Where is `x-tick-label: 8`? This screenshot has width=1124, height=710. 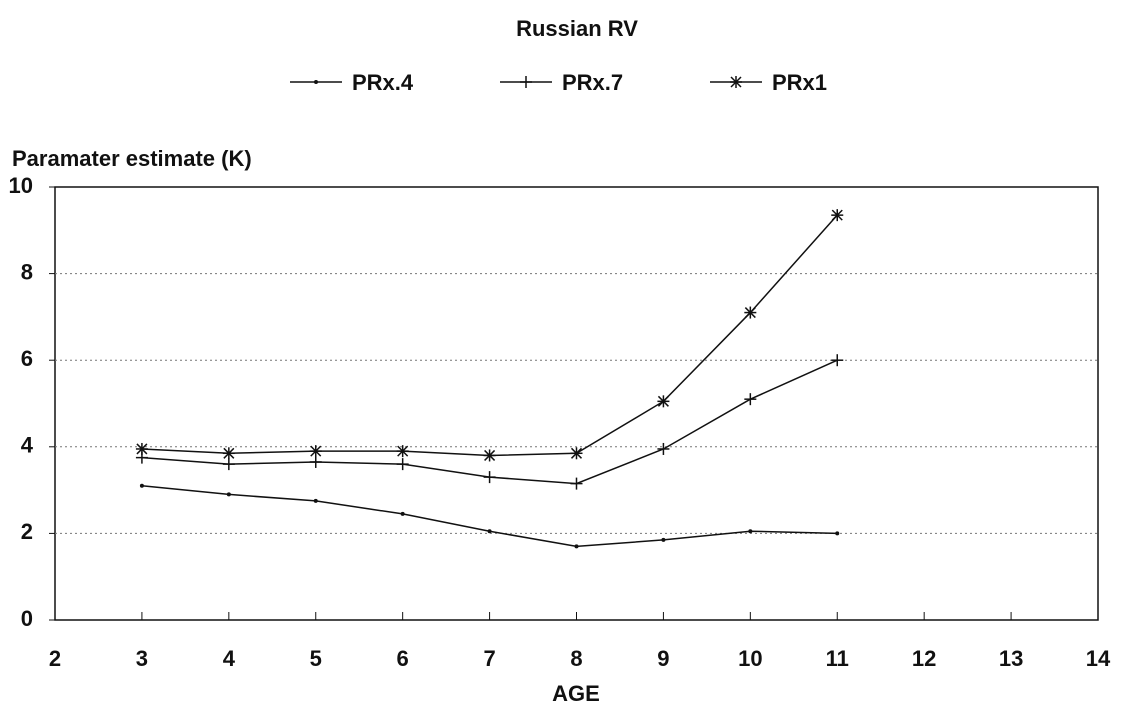
x-tick-label: 8 is located at coordinates (576, 658).